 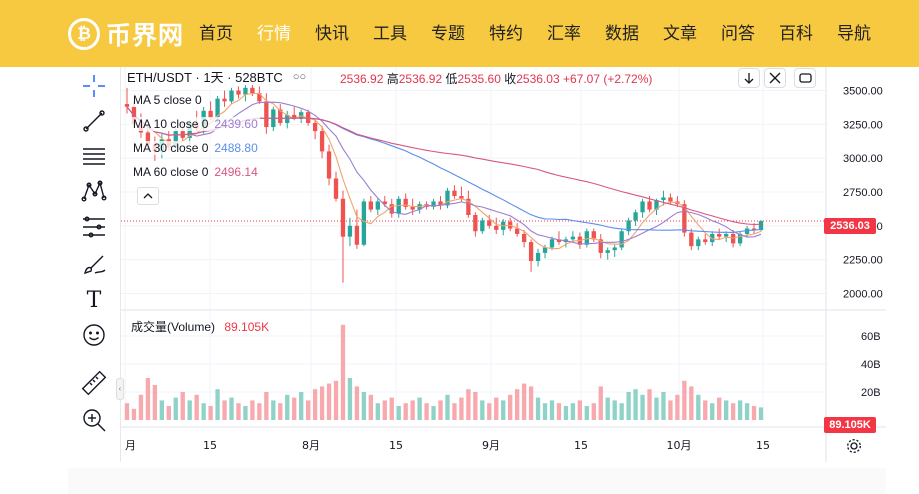 I want to click on nav-item: 汇率, so click(x=564, y=34).